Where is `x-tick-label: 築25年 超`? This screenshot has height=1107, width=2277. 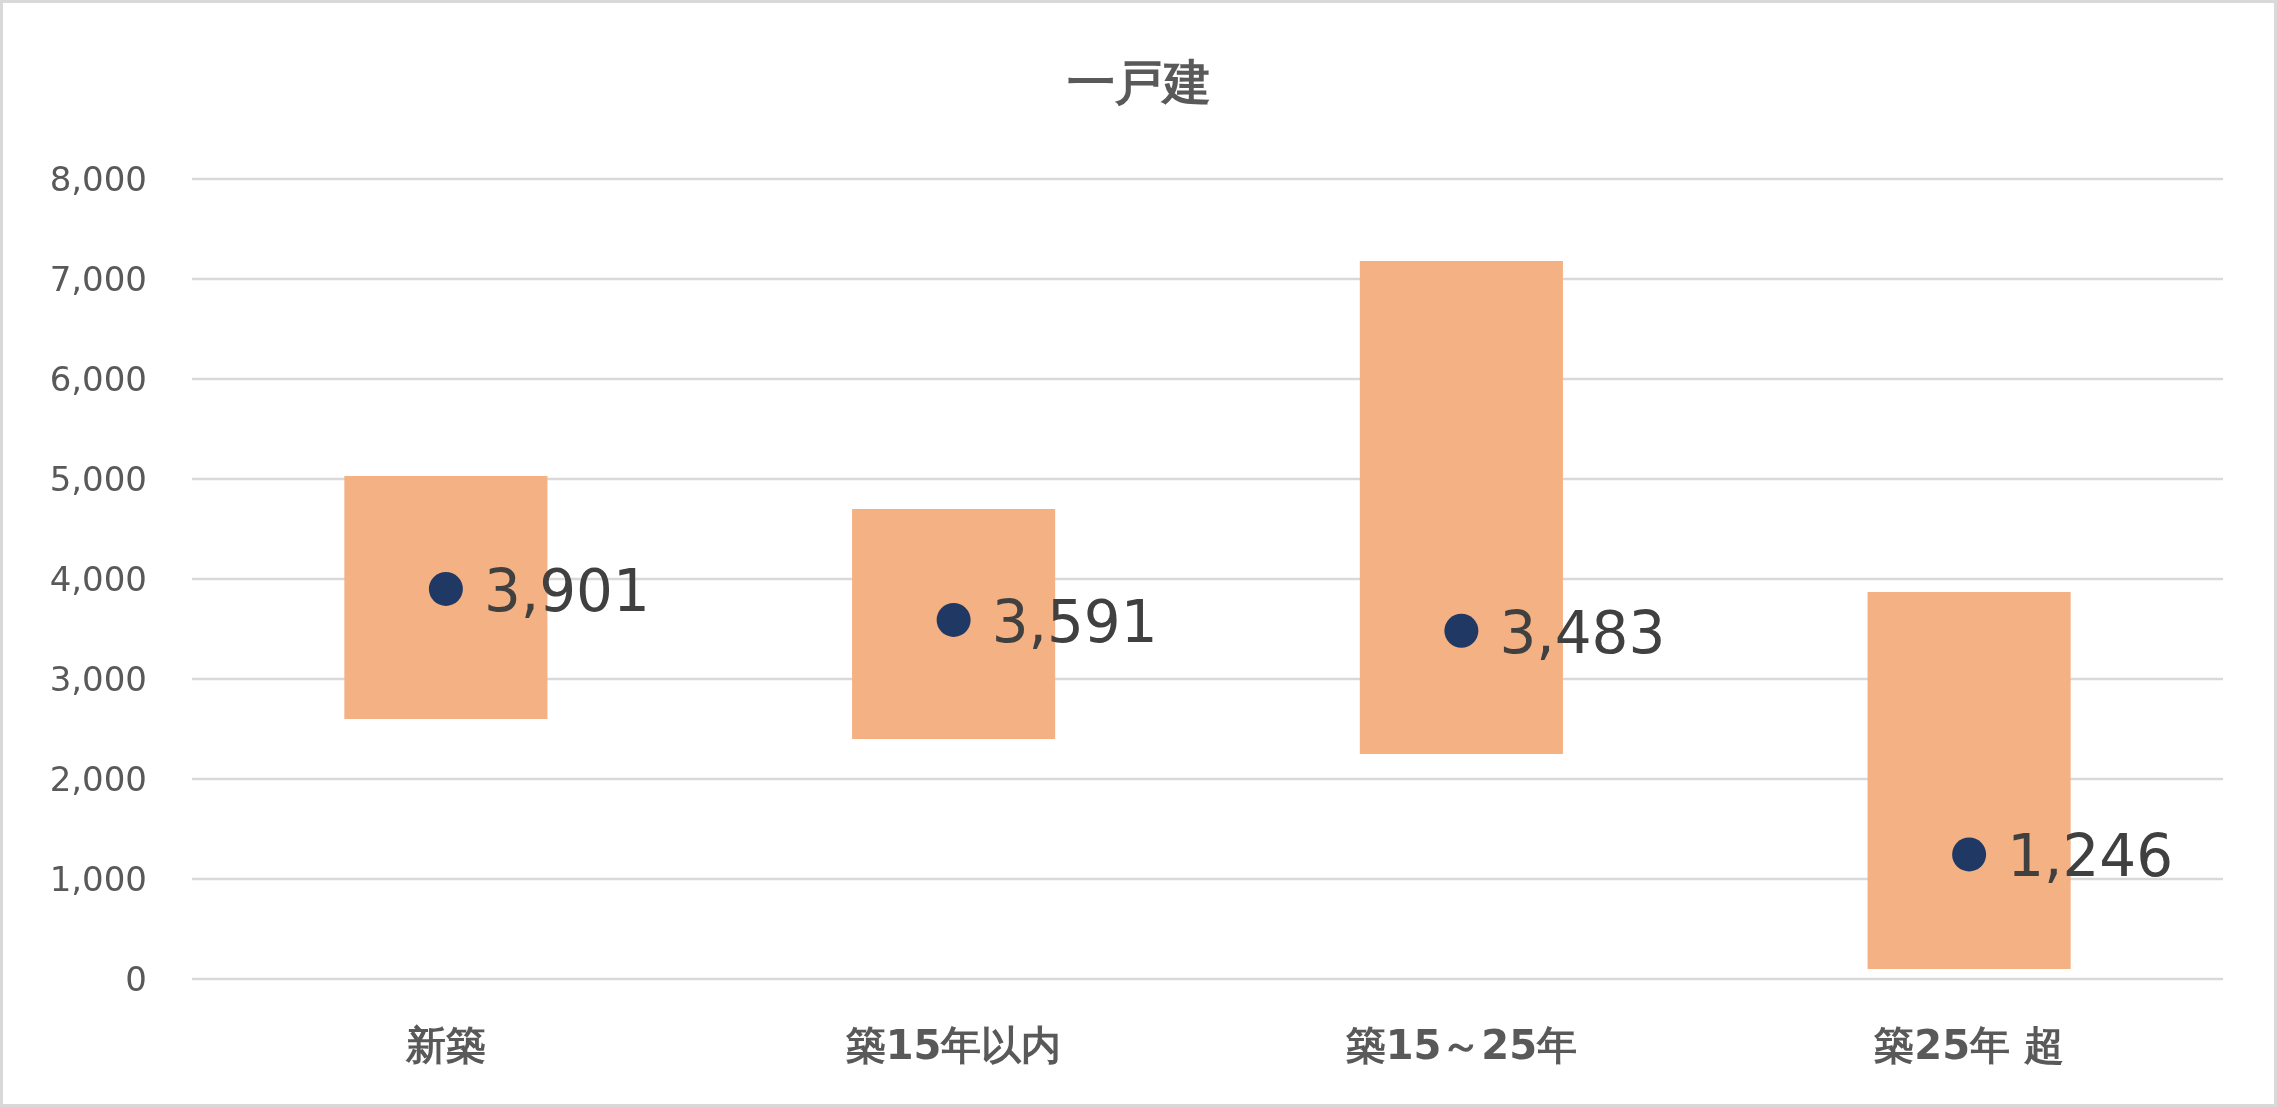
x-tick-label: 築25年 超 is located at coordinates (1968, 1045).